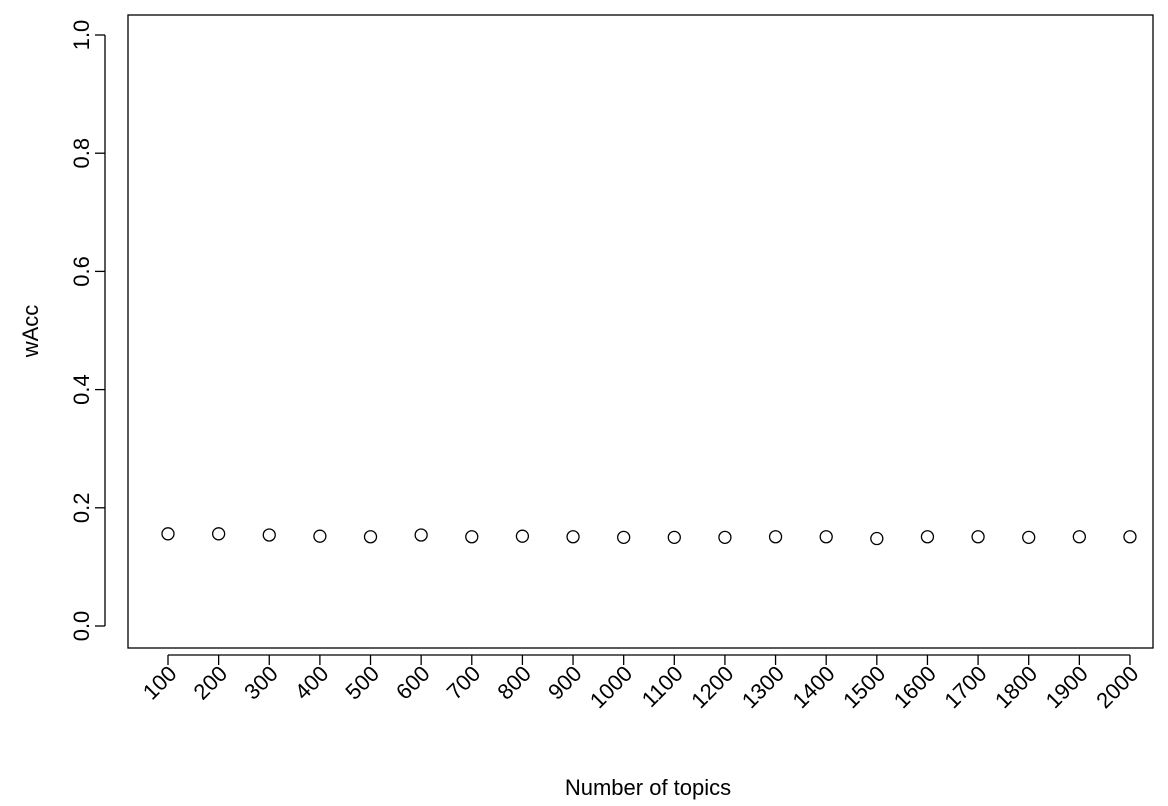 The height and width of the screenshot is (806, 1168). What do you see at coordinates (1016, 687) in the screenshot?
I see `x-tick-label: 1800` at bounding box center [1016, 687].